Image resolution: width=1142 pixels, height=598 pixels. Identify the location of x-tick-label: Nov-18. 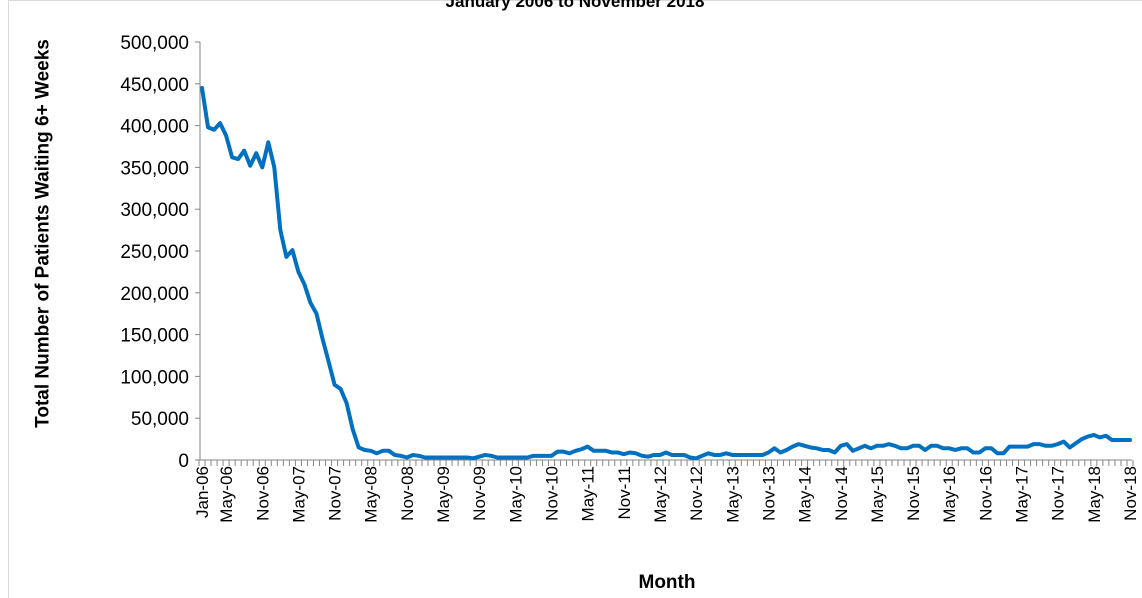
(1130, 493).